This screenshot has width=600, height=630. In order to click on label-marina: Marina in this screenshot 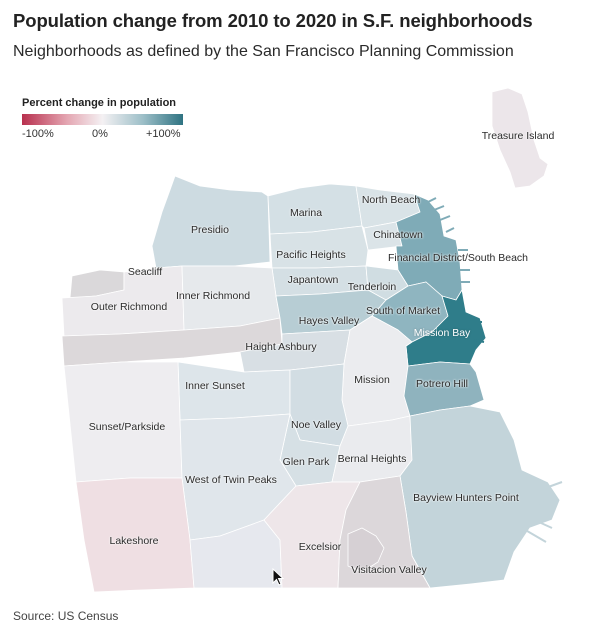, I will do `click(306, 213)`.